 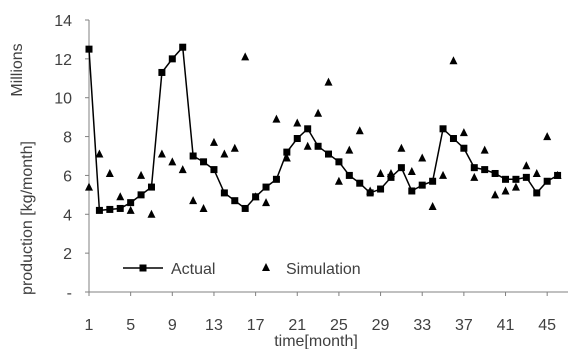 I want to click on x-tick-label: 41, so click(x=506, y=325).